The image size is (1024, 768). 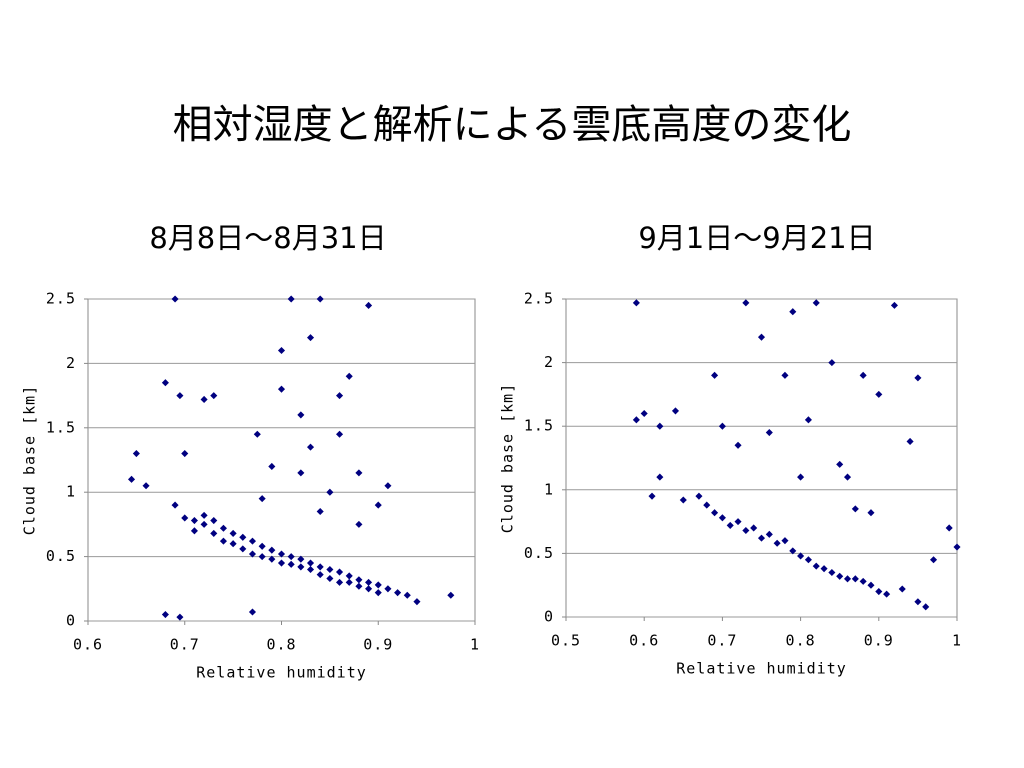 What do you see at coordinates (756, 238) in the screenshot?
I see `chart-subtitle: 9月1日～9月21日` at bounding box center [756, 238].